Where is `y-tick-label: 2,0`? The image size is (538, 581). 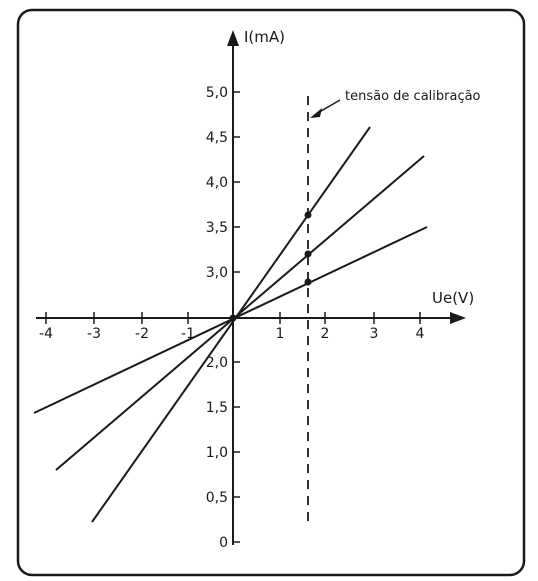
y-tick-label: 2,0 is located at coordinates (217, 363).